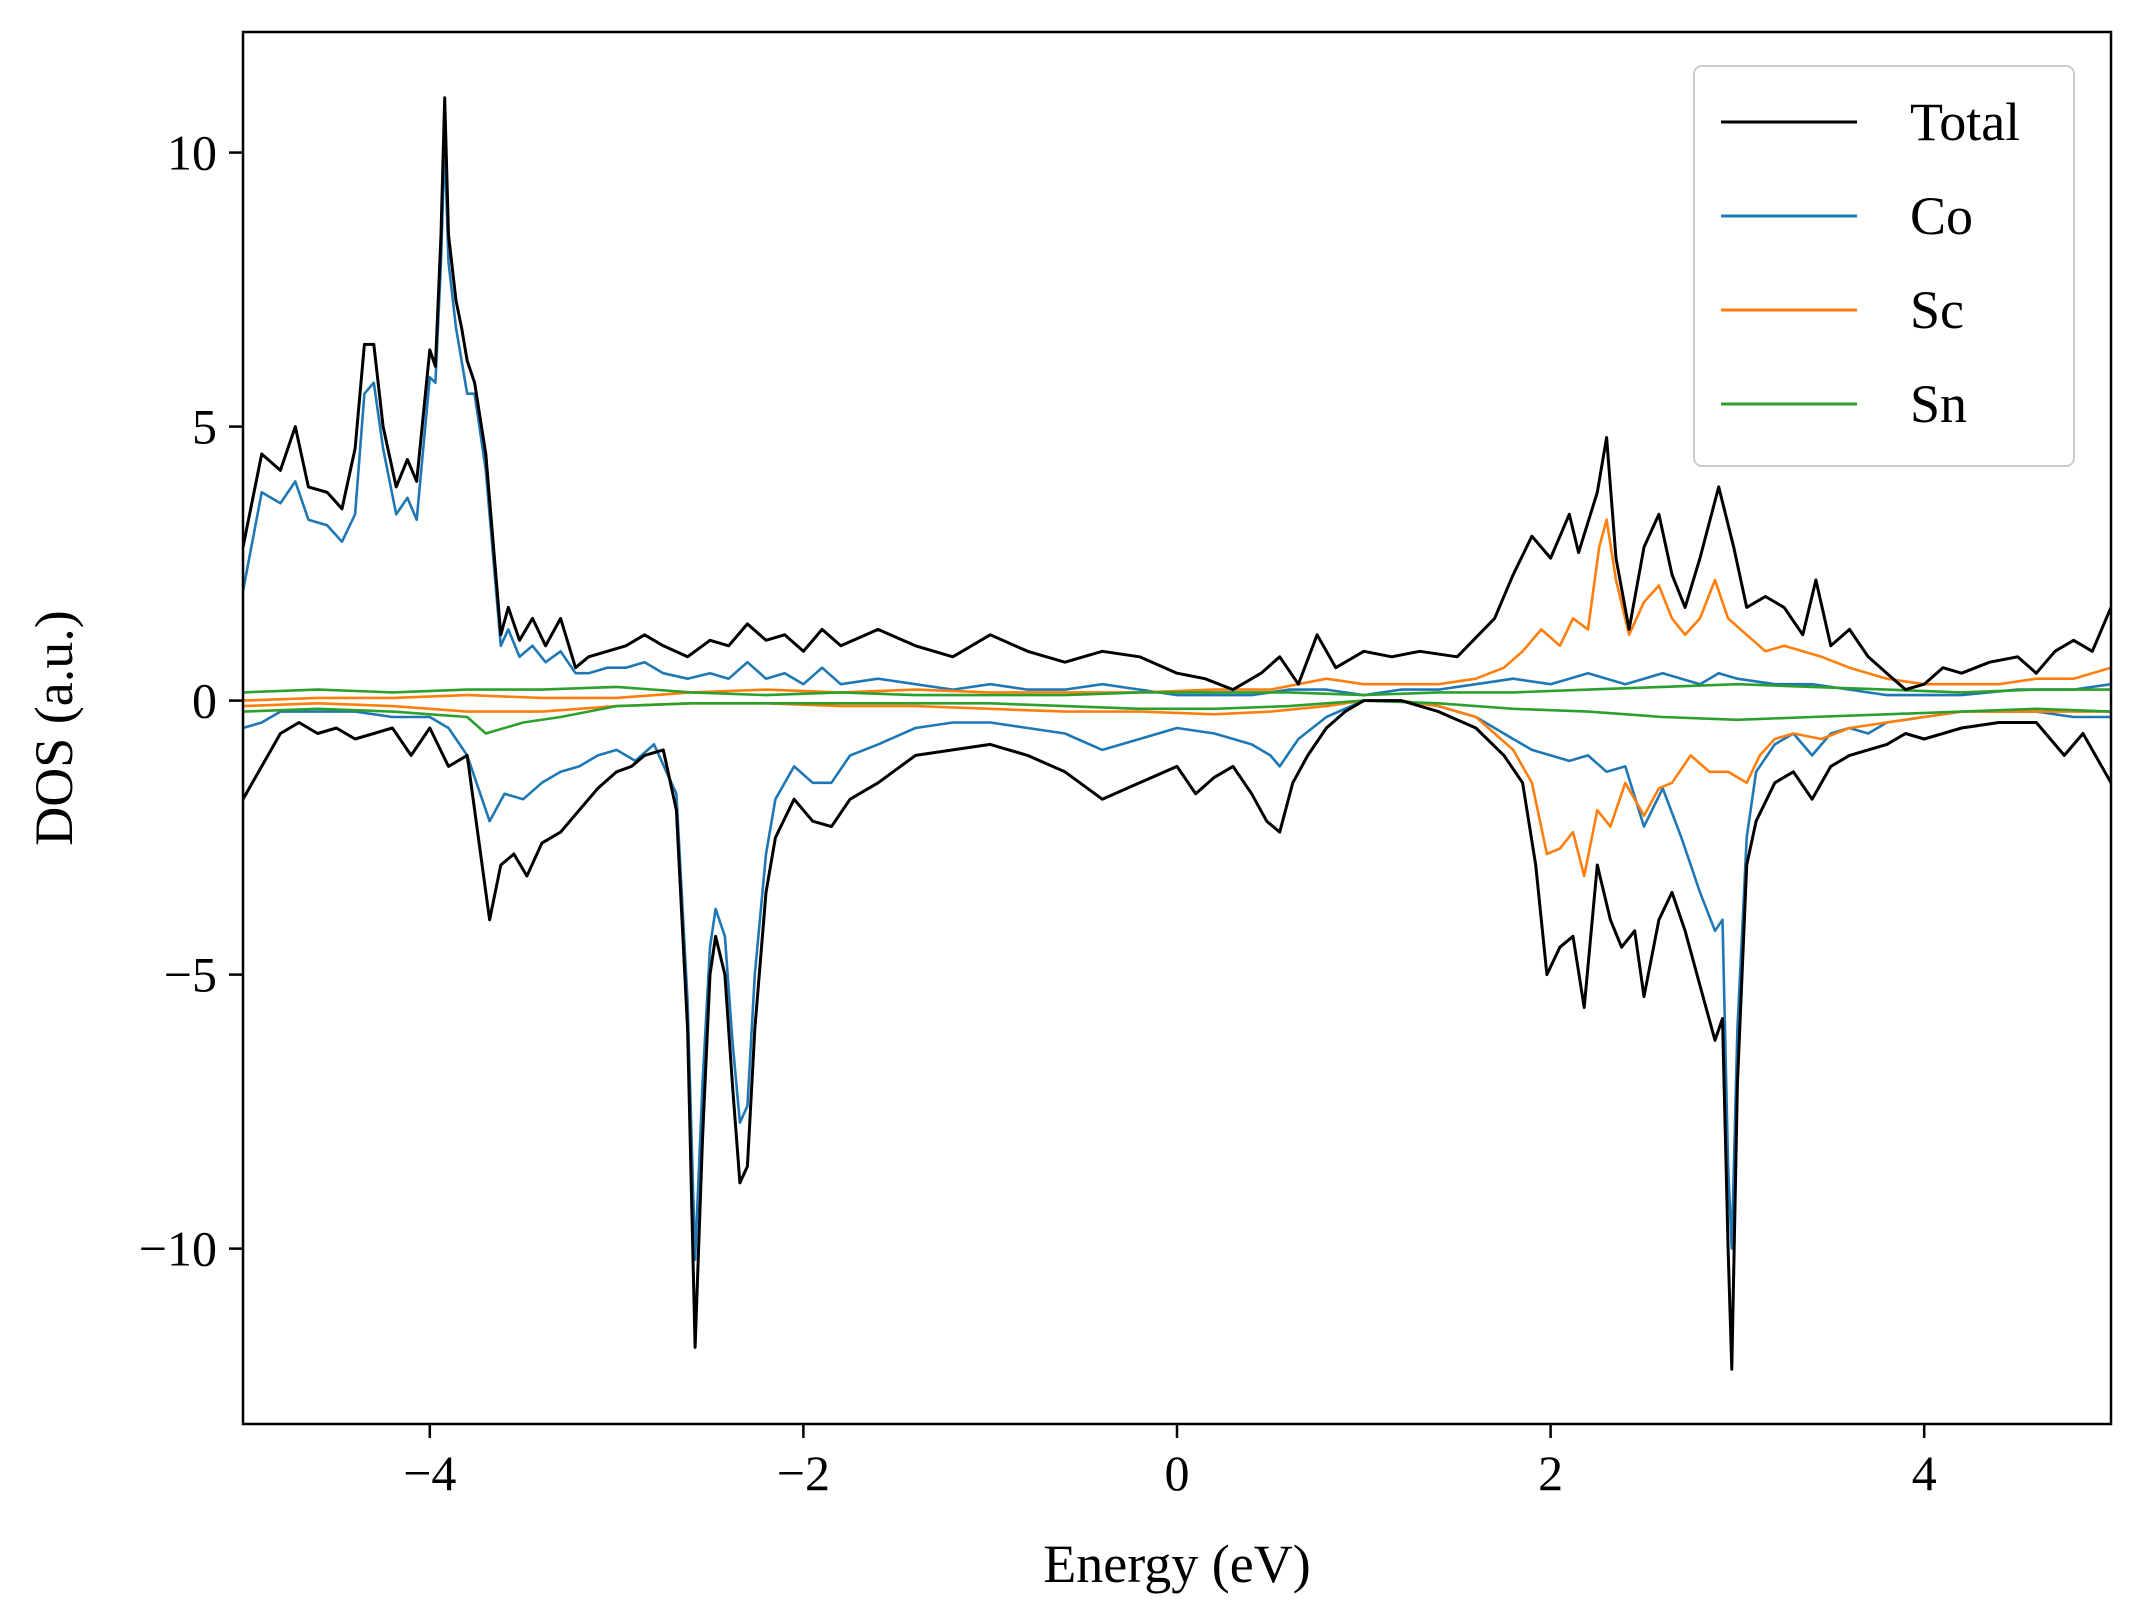 The height and width of the screenshot is (1617, 2134). I want to click on y-tick-label: 0, so click(204, 701).